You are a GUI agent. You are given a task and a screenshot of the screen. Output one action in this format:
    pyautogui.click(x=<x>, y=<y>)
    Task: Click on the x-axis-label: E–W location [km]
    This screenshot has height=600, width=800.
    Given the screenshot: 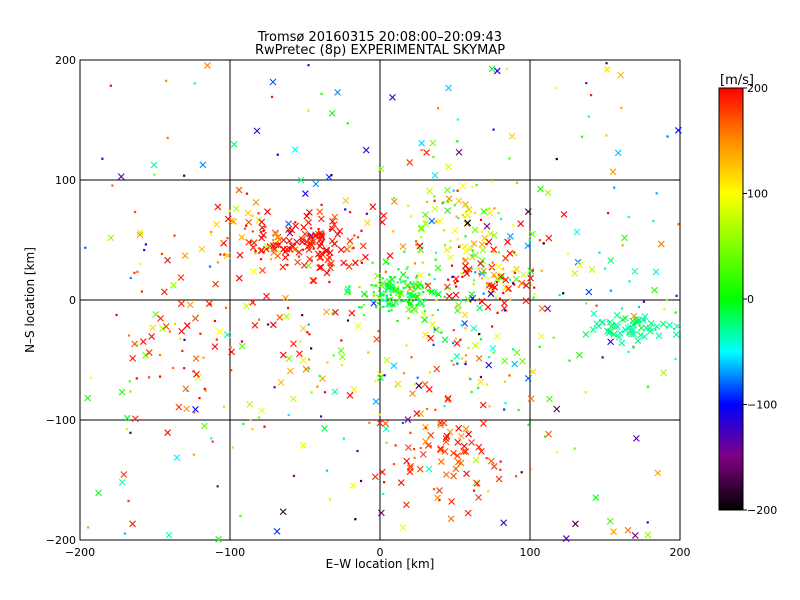 What is the action you would take?
    pyautogui.click(x=380, y=564)
    